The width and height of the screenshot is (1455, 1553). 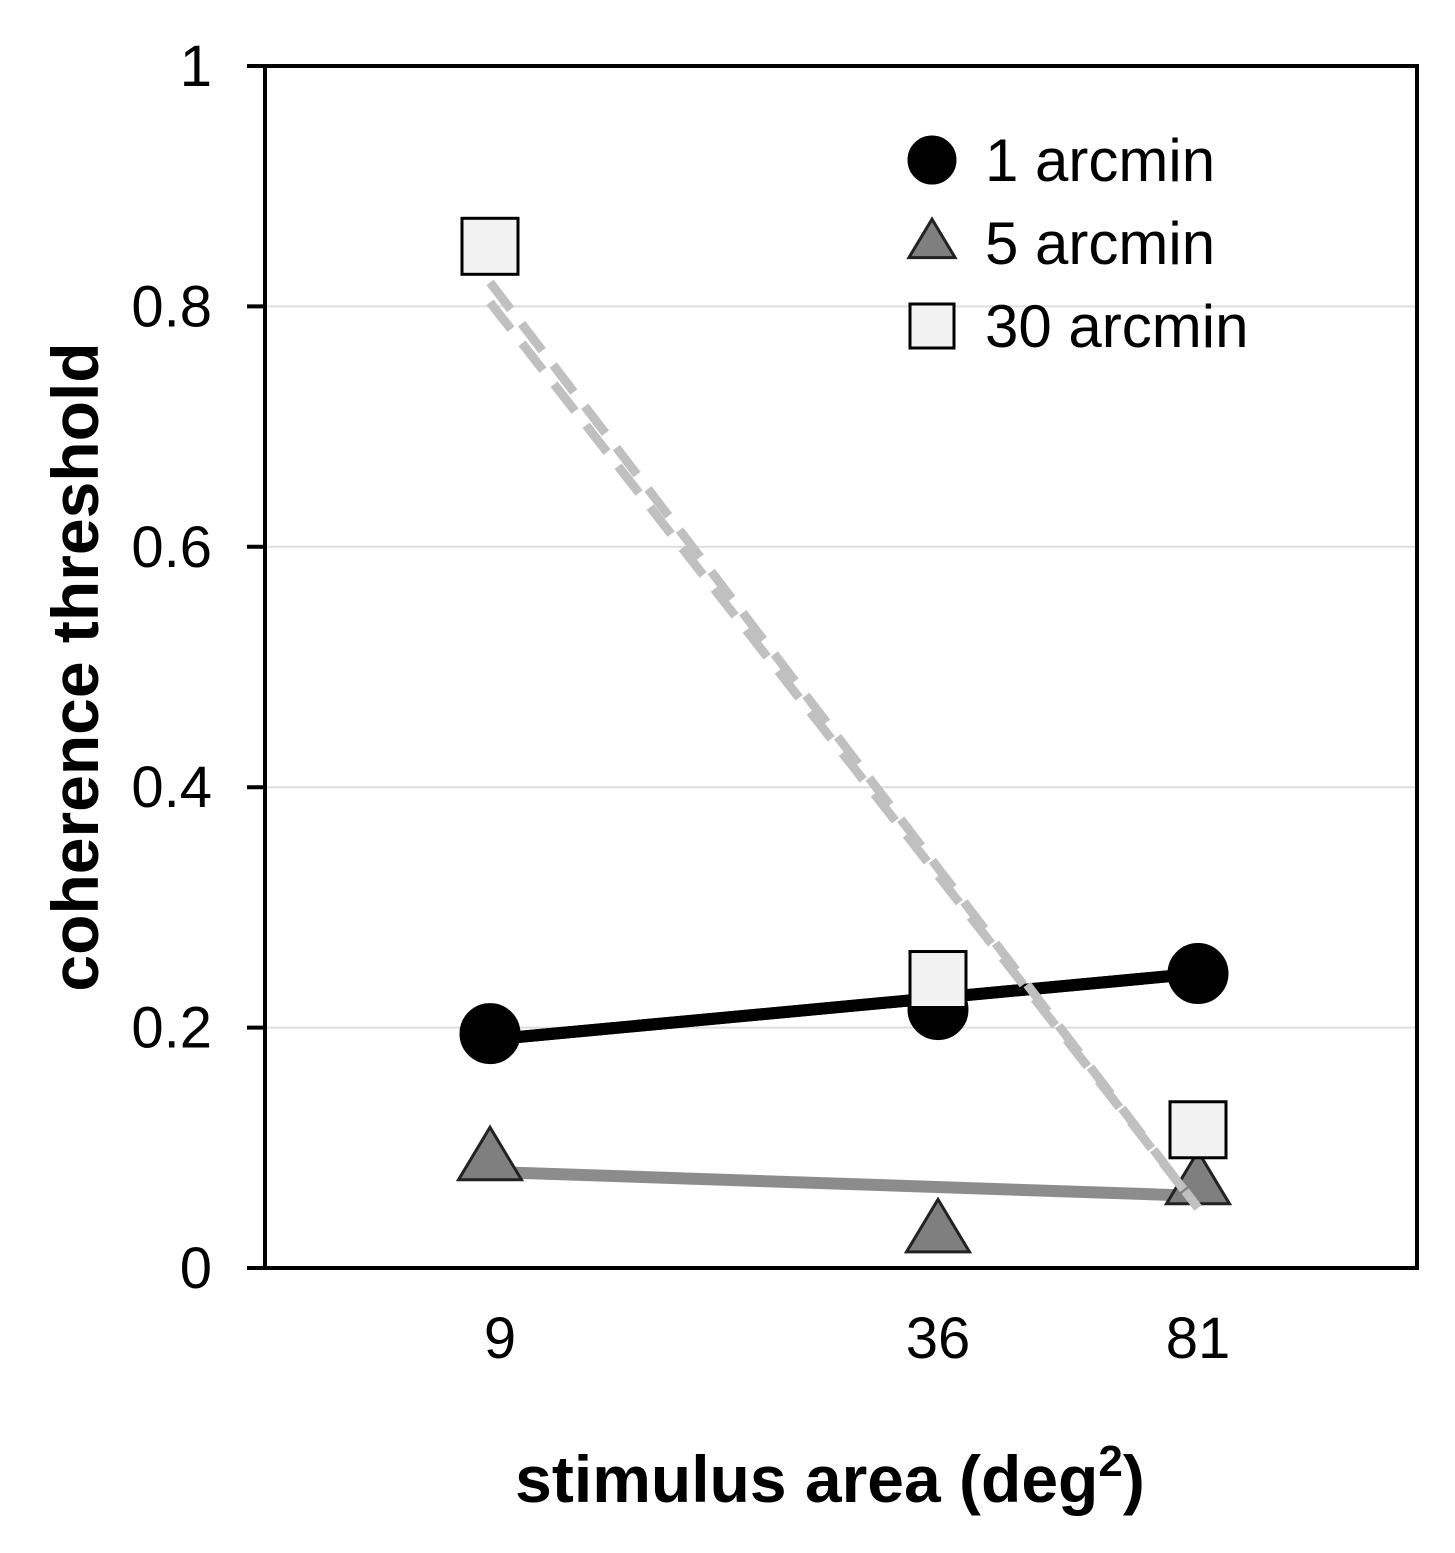 What do you see at coordinates (1100, 243) in the screenshot?
I see `legend-label: 5 arcmin` at bounding box center [1100, 243].